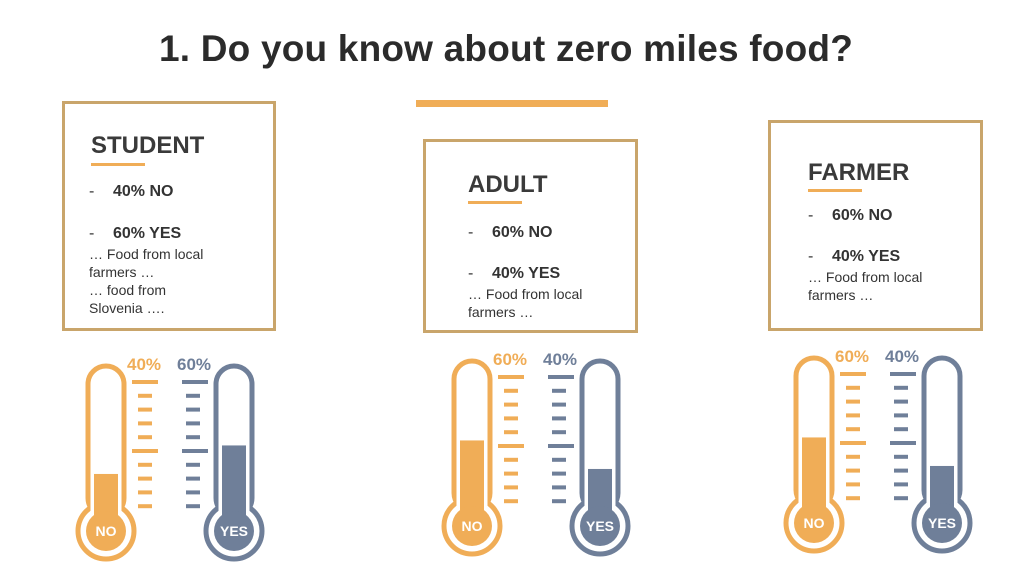 The height and width of the screenshot is (575, 1024). Describe the element at coordinates (522, 232) in the screenshot. I see `stat-text: 60% NO` at that location.